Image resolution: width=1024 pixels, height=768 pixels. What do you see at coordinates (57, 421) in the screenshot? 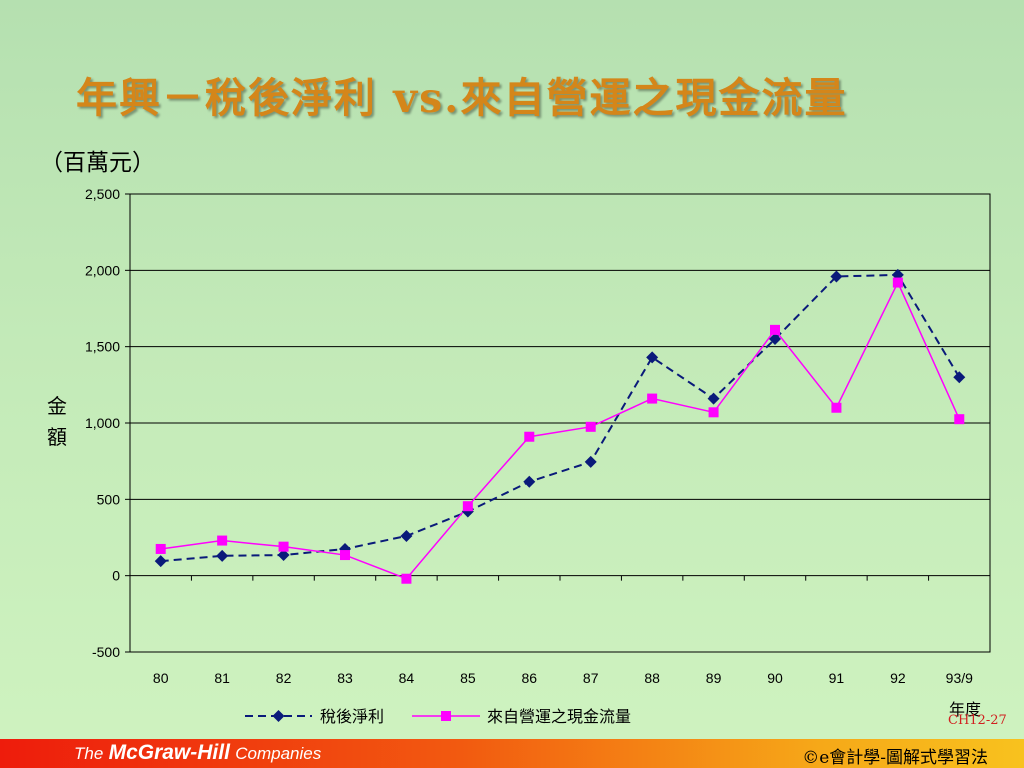
I see `y-axis-label: 金額` at bounding box center [57, 421].